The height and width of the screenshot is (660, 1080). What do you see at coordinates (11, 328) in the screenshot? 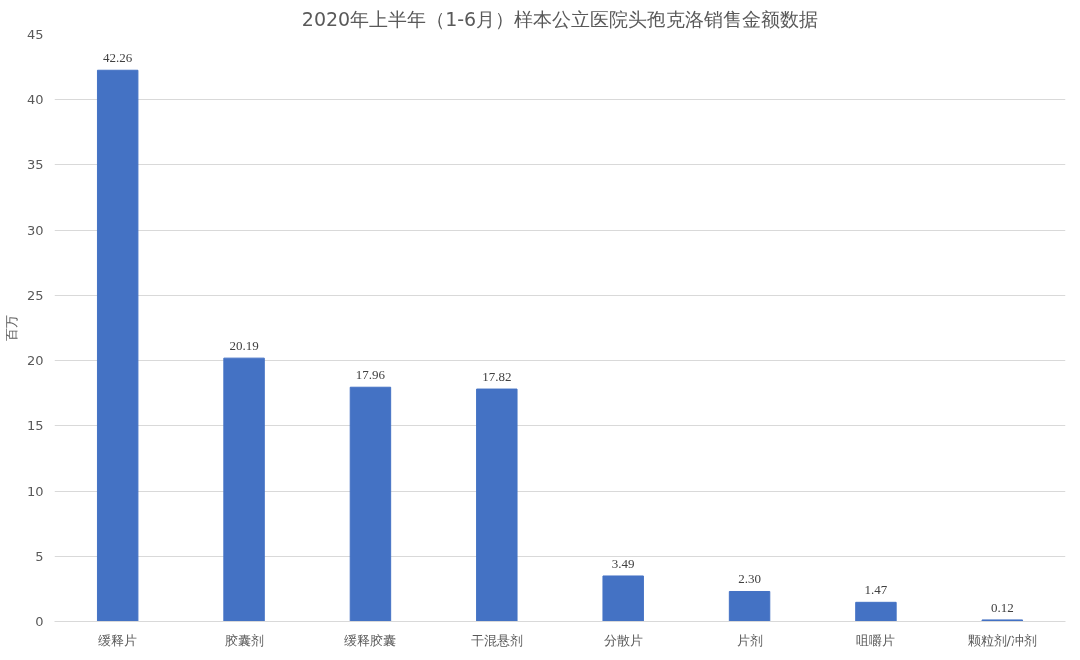
I see `y-axis-title: 百万` at bounding box center [11, 328].